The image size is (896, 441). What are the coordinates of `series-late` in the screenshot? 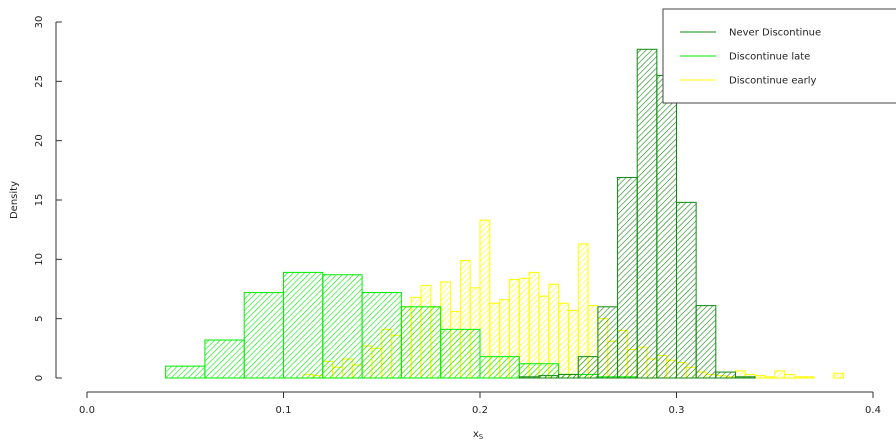 It's located at (401, 325).